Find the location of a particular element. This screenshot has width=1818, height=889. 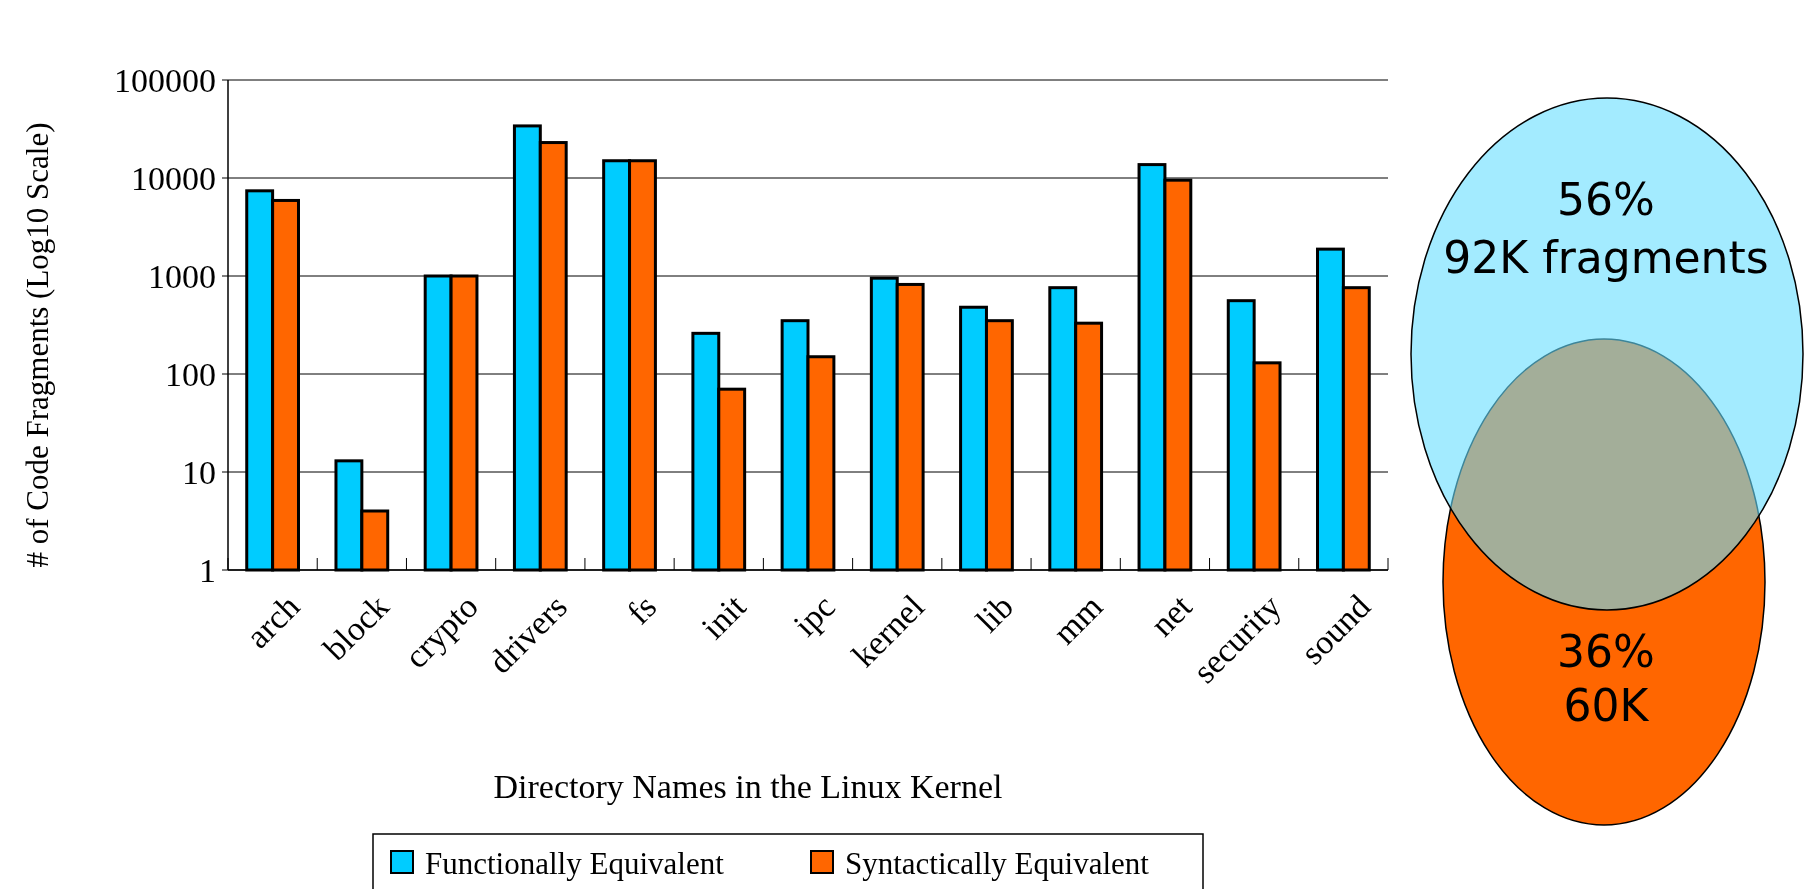

y-tick-label: 100 is located at coordinates (190, 374).